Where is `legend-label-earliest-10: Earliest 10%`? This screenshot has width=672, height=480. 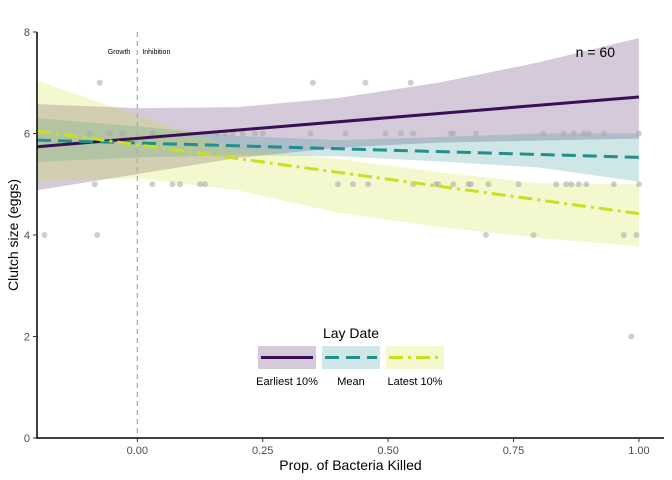 legend-label-earliest-10: Earliest 10% is located at coordinates (287, 382).